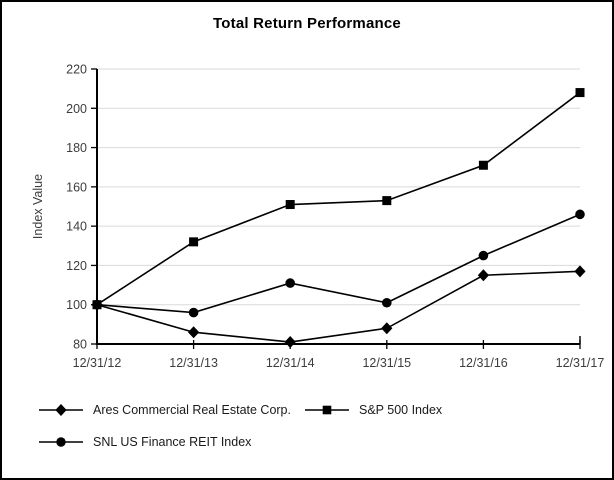 This screenshot has width=614, height=480. What do you see at coordinates (321, 442) in the screenshot?
I see `legend-row-2: SNL US Finance REIT Index` at bounding box center [321, 442].